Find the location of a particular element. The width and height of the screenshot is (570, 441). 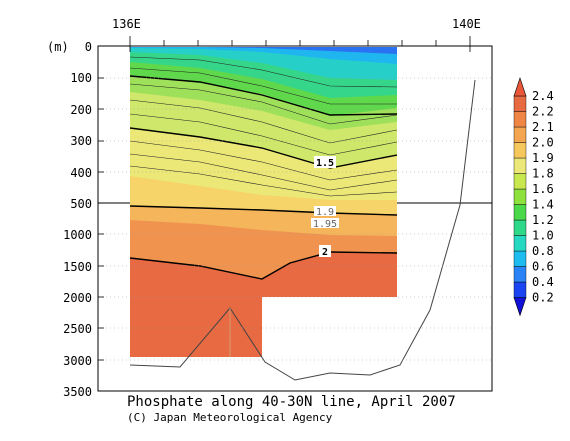

chart-credit: (C) Japan Meteorological Agency is located at coordinates (230, 417).